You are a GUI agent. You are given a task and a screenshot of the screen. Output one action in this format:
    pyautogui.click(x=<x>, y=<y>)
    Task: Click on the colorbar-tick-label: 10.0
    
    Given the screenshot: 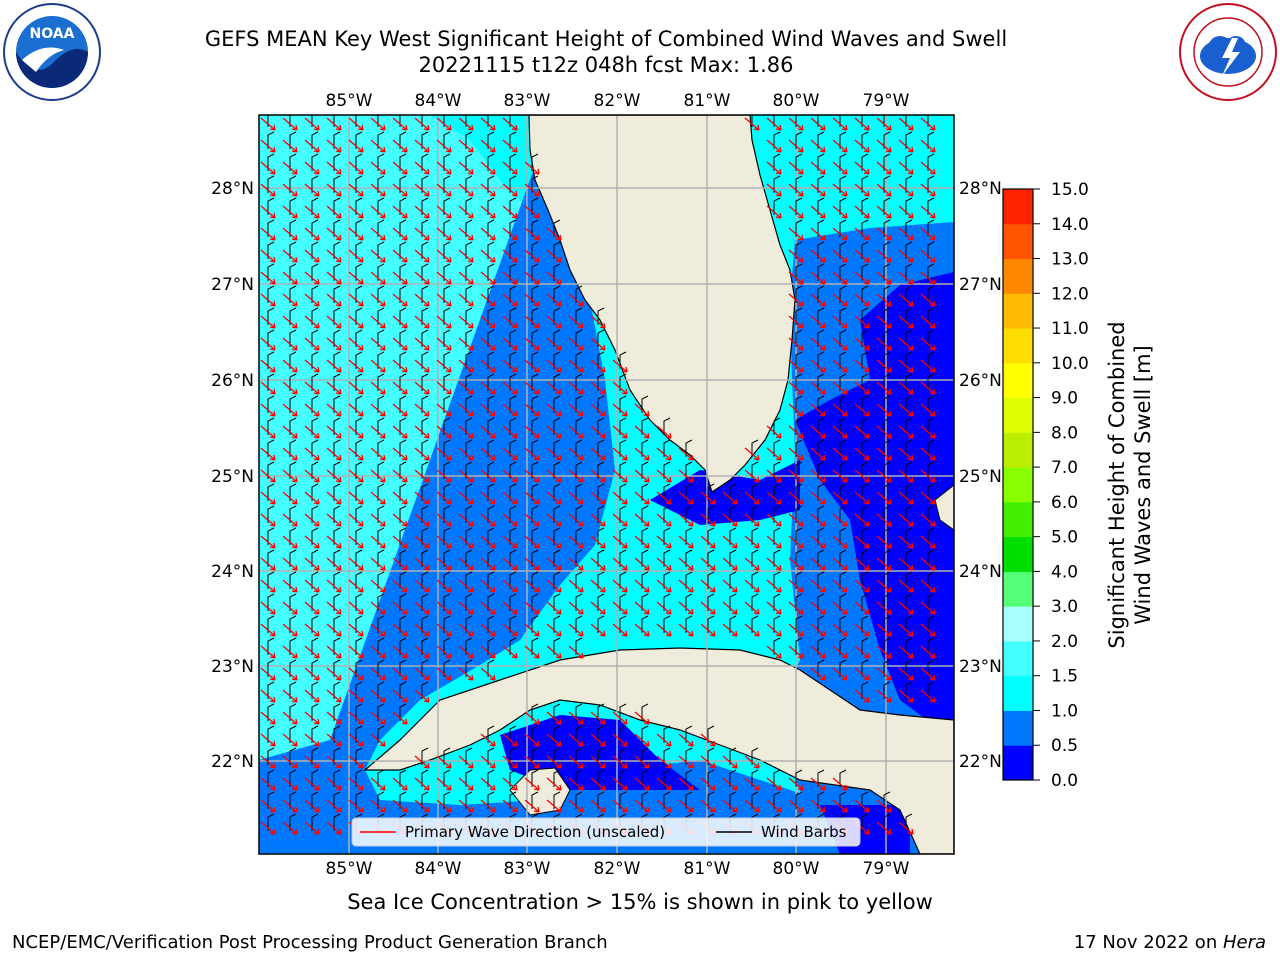 What is the action you would take?
    pyautogui.click(x=1070, y=364)
    